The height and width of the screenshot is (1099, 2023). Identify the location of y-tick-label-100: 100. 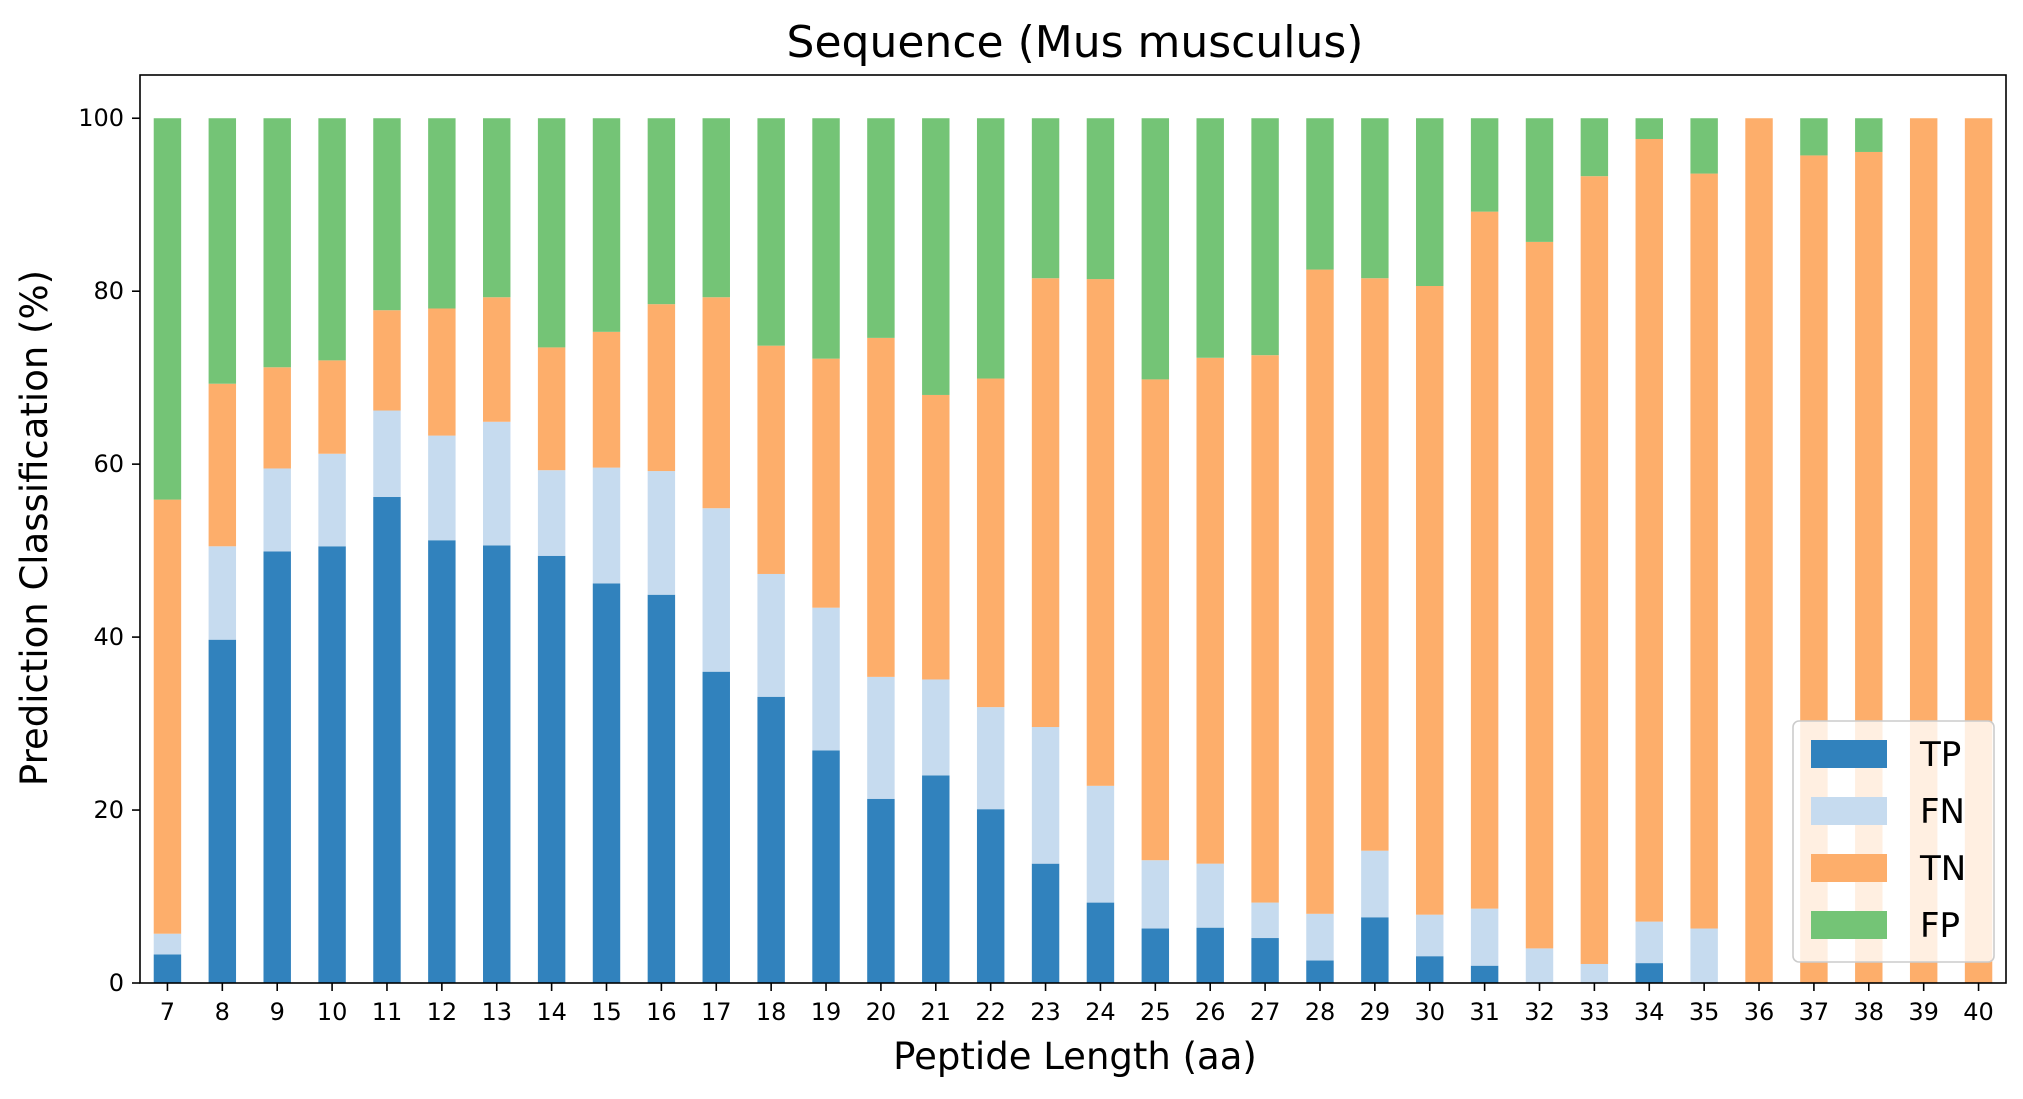
(101, 118).